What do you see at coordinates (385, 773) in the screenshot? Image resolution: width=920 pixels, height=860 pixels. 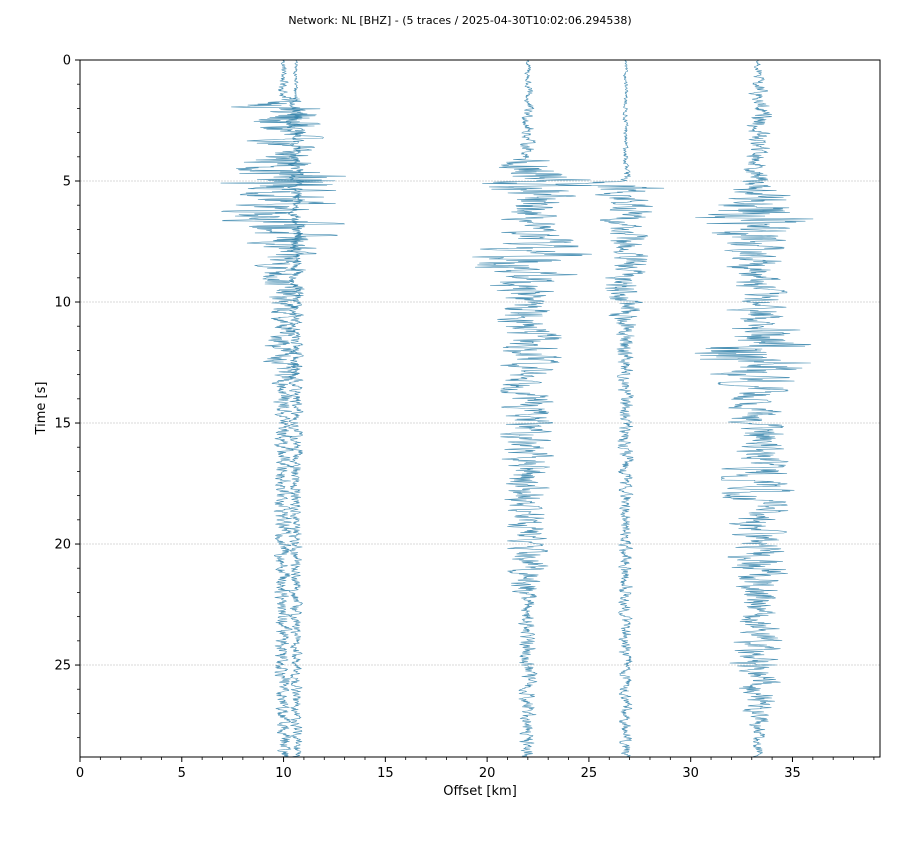 I see `x-tick-label: 15` at bounding box center [385, 773].